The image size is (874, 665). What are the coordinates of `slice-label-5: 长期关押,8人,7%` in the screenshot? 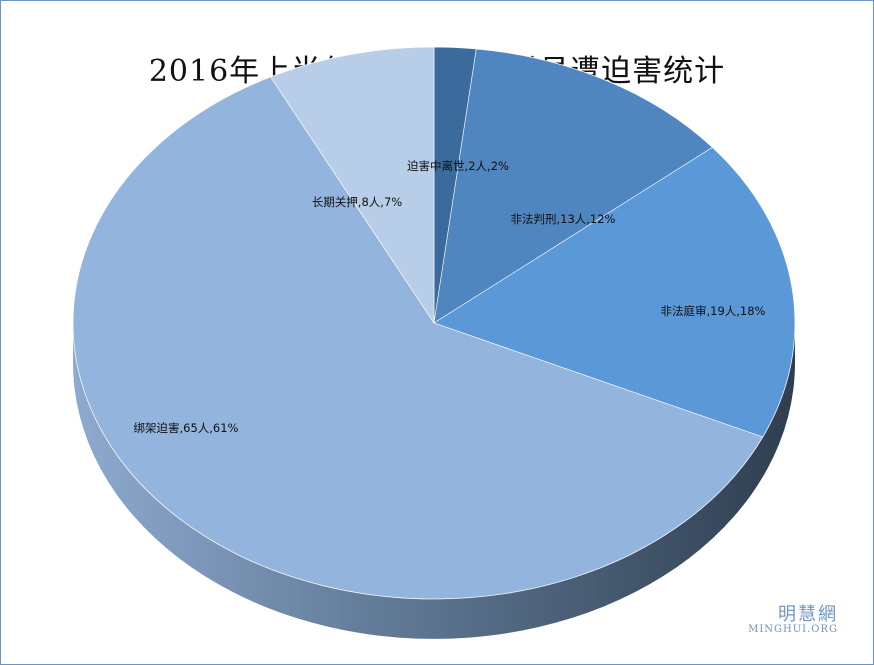 It's located at (357, 202).